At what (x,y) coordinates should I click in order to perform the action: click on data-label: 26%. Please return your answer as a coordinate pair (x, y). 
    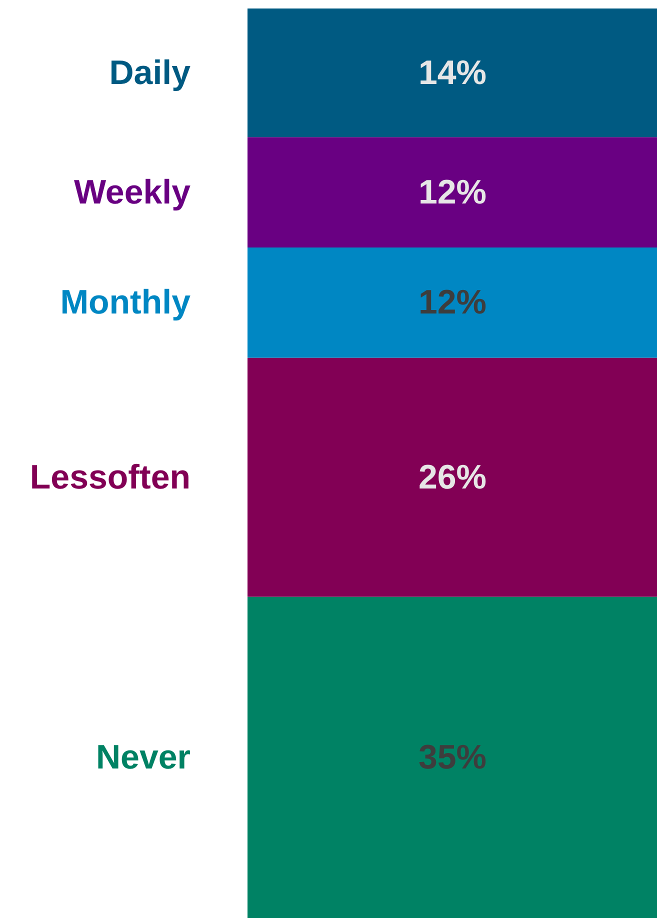
    Looking at the image, I should click on (452, 477).